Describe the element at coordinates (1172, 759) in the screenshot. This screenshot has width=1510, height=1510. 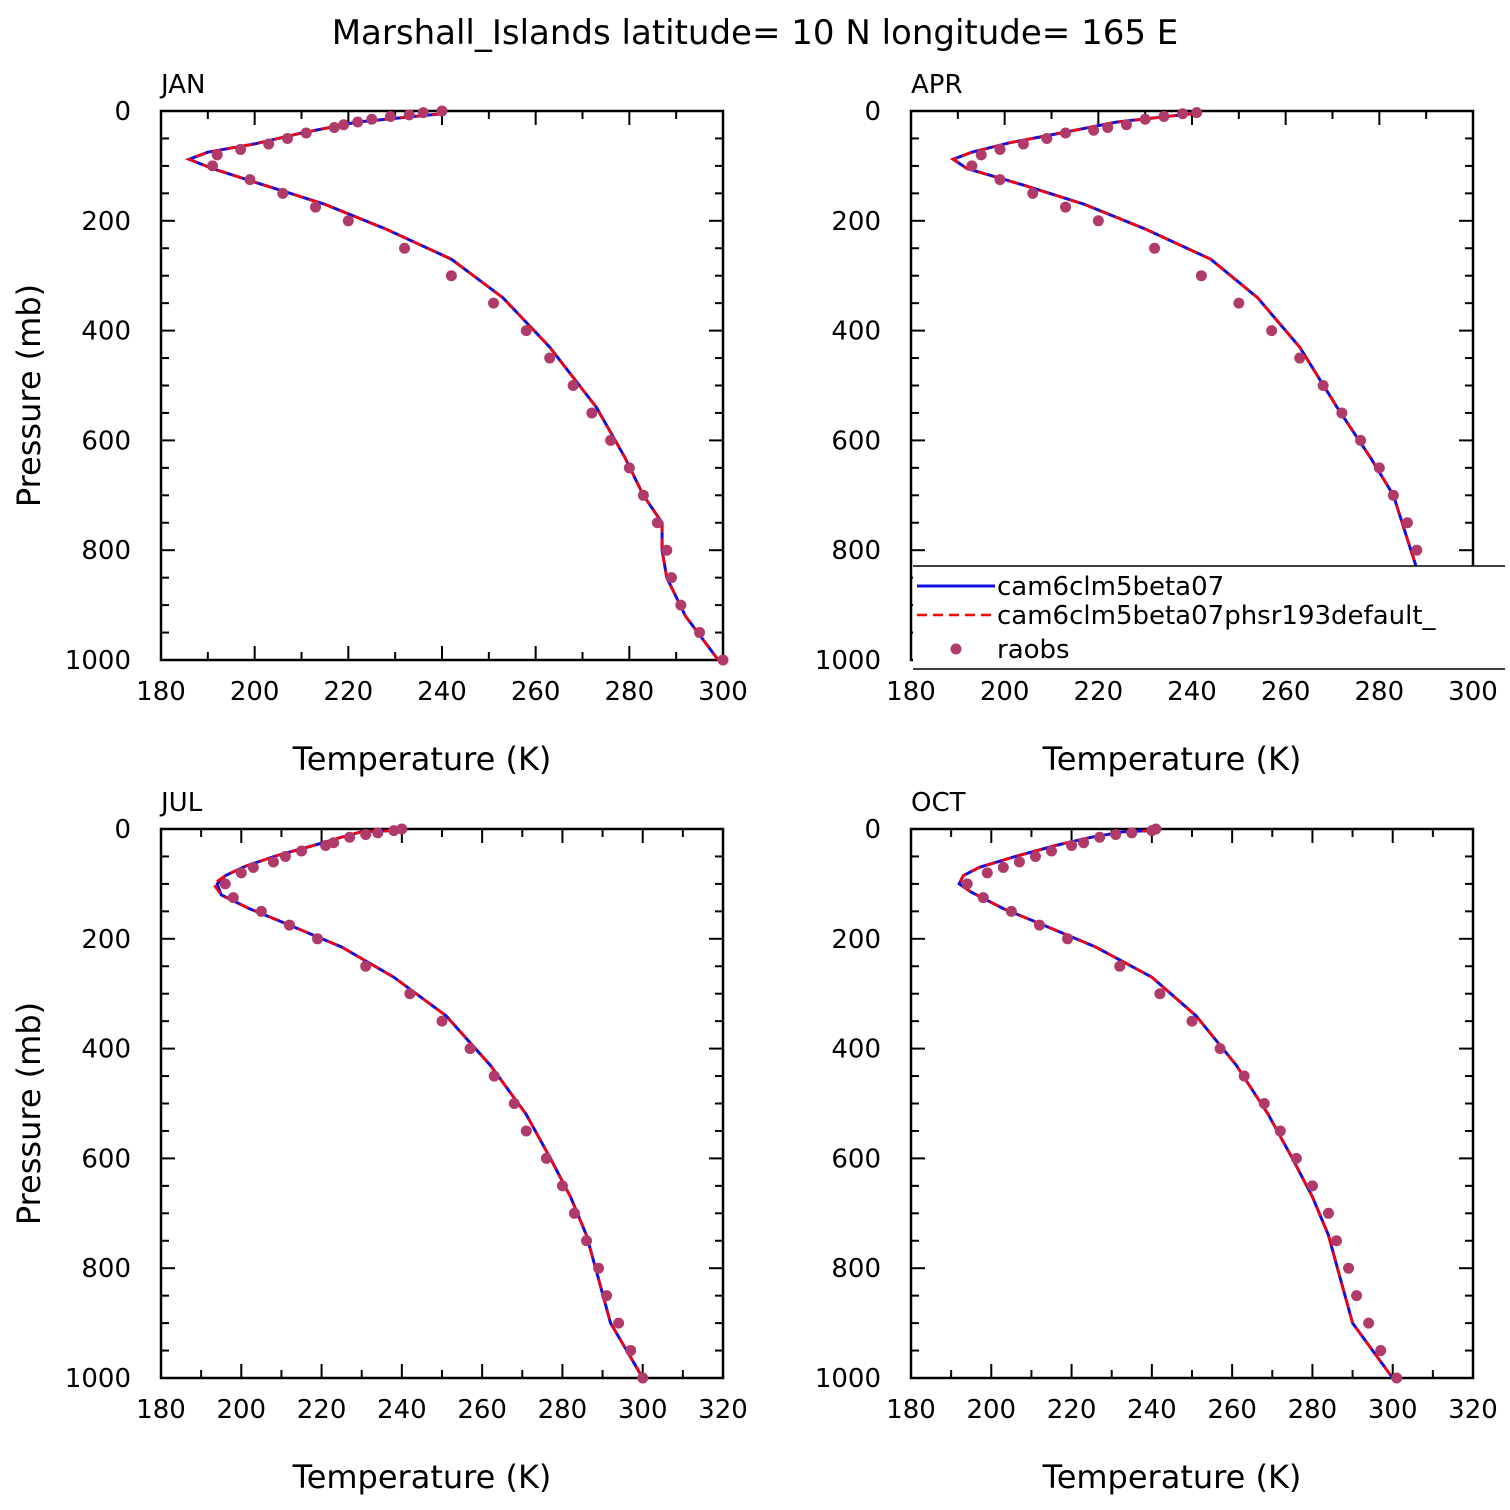
I see `x-axis-label: Temperature (K)` at that location.